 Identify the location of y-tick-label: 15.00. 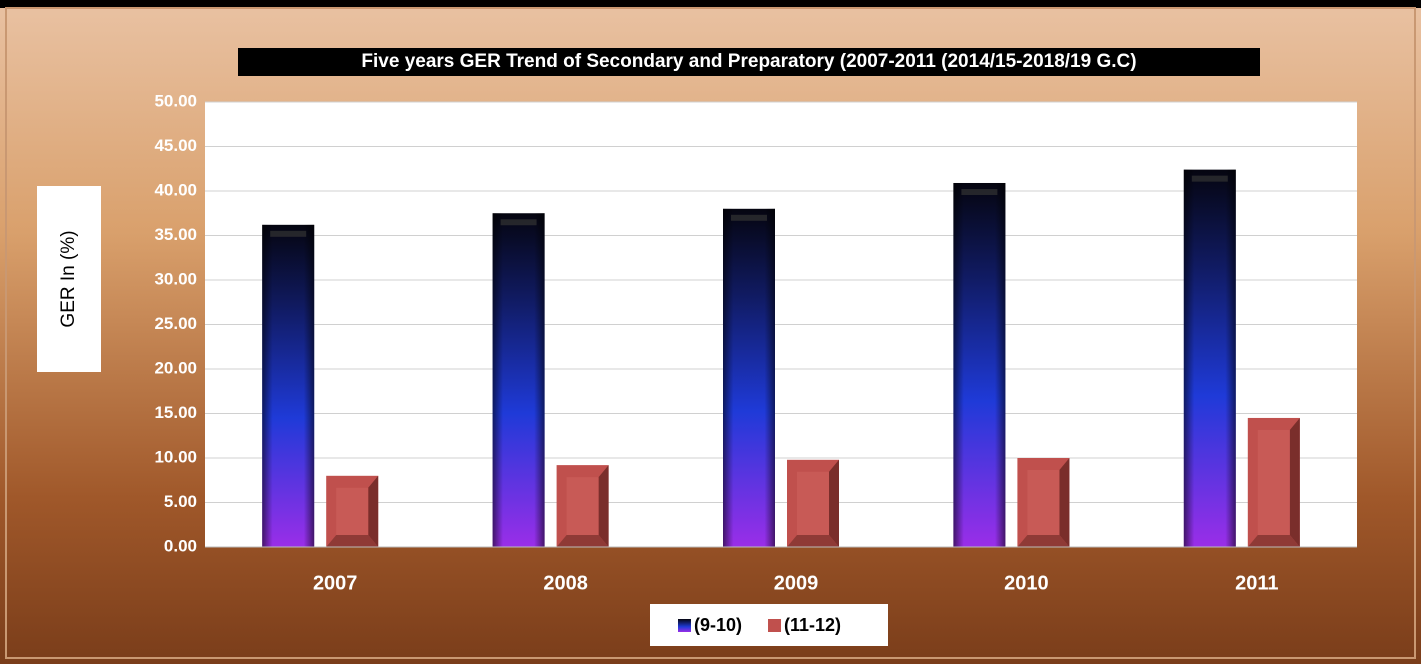
(175, 412).